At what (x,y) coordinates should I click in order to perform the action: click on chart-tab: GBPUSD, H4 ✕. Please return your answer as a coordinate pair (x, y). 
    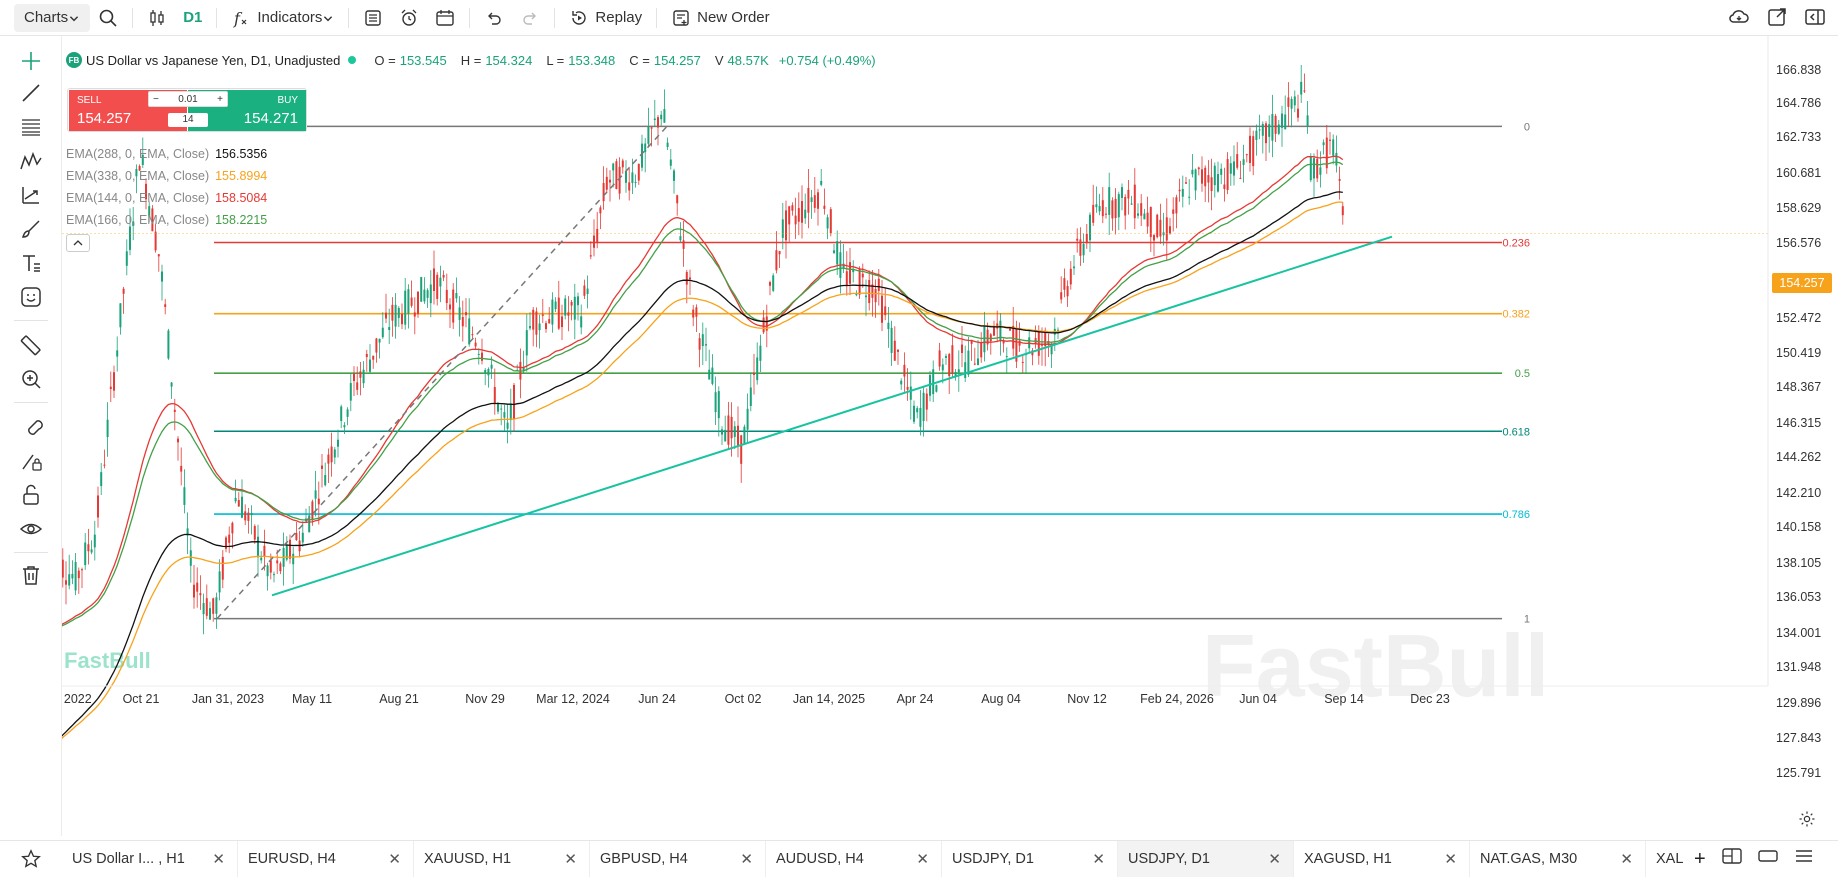
    Looking at the image, I should click on (678, 859).